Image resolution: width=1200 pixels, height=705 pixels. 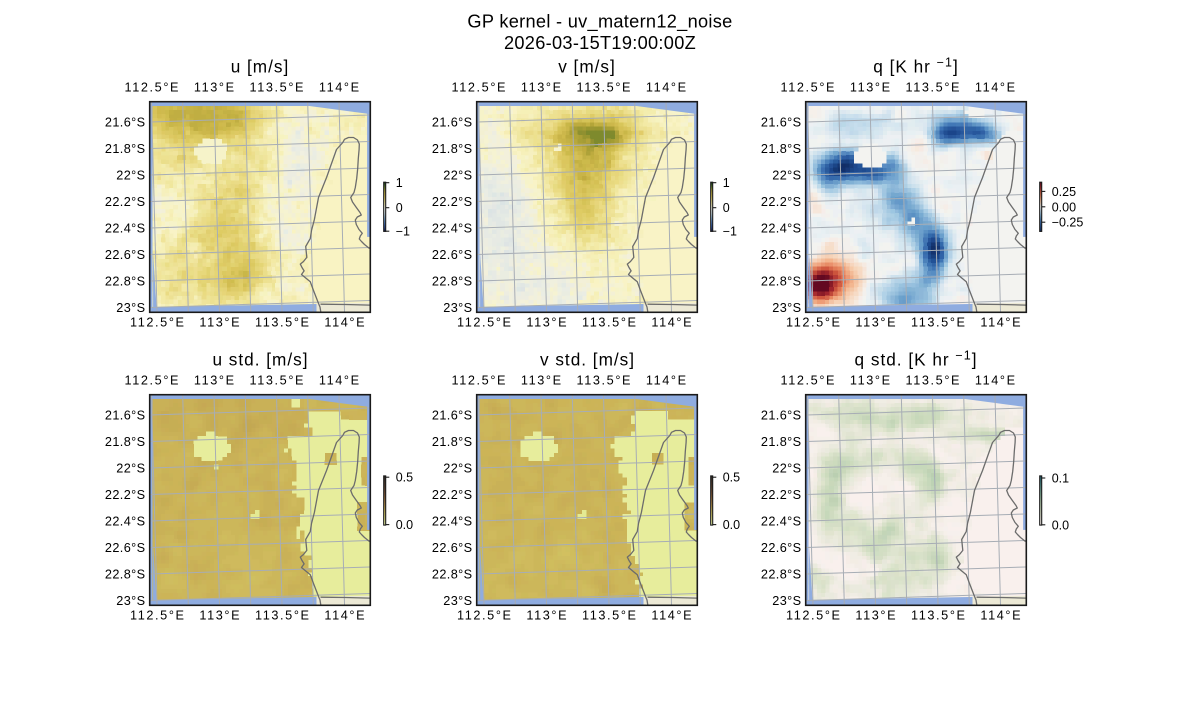 What do you see at coordinates (1064, 192) in the screenshot?
I see `svg-text: 0.25` at bounding box center [1064, 192].